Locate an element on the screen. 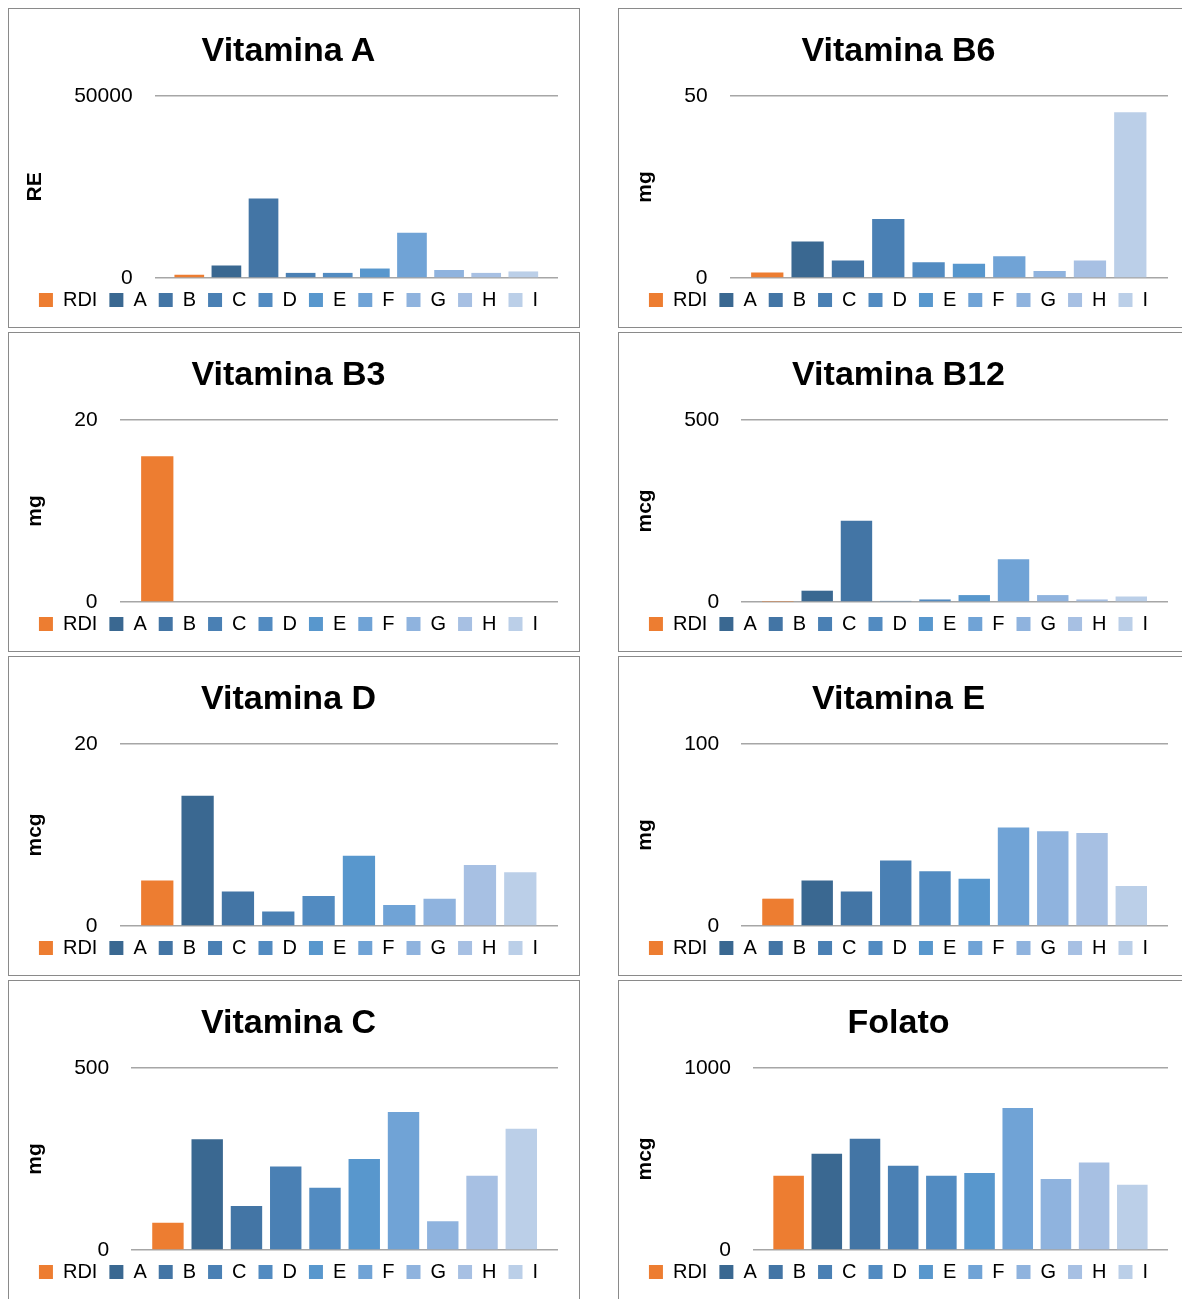  chart-title: Folato is located at coordinates (898, 1020).